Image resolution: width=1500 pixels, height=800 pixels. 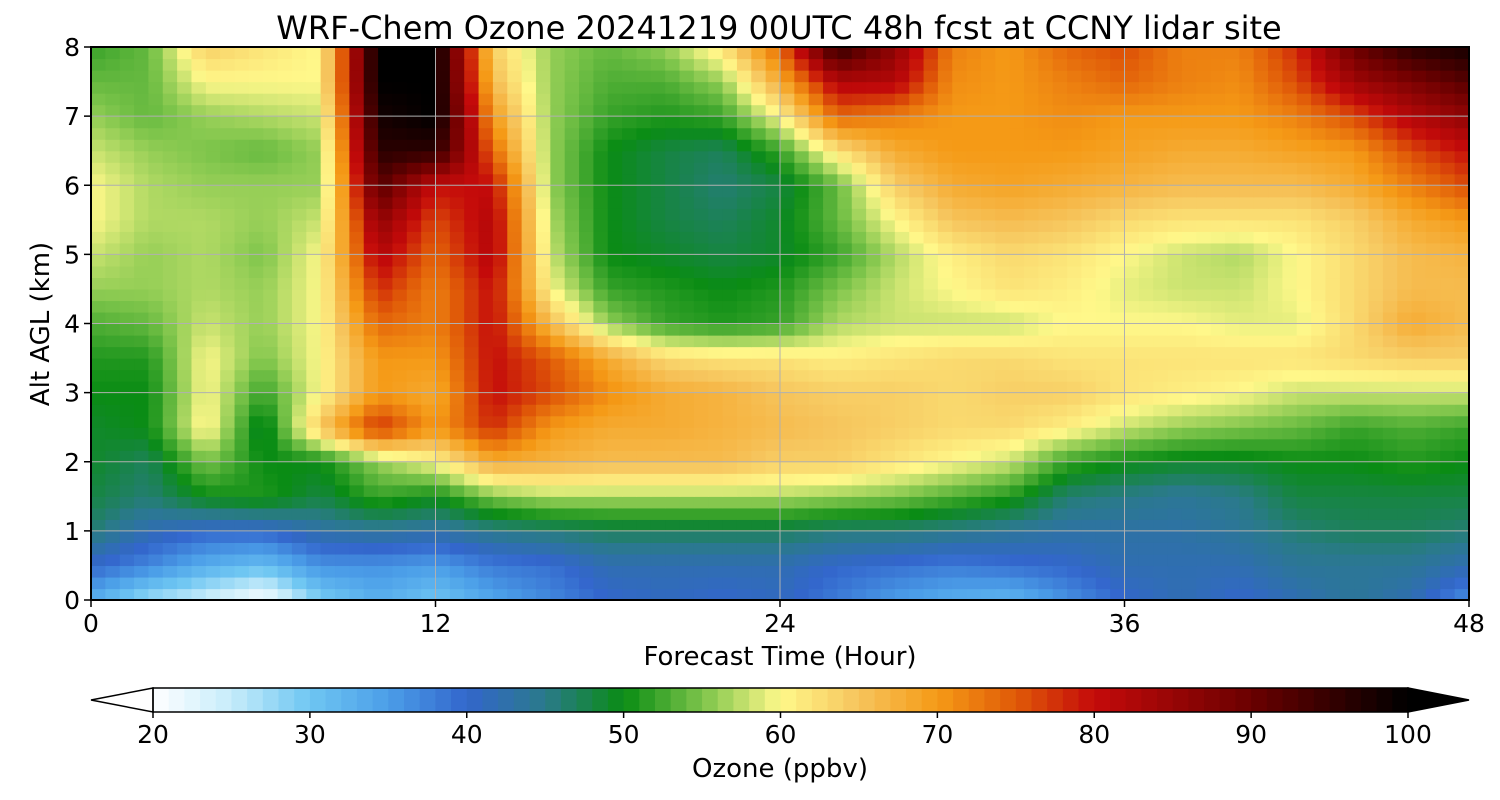 I want to click on y-tick-label: 6, so click(x=72, y=185).